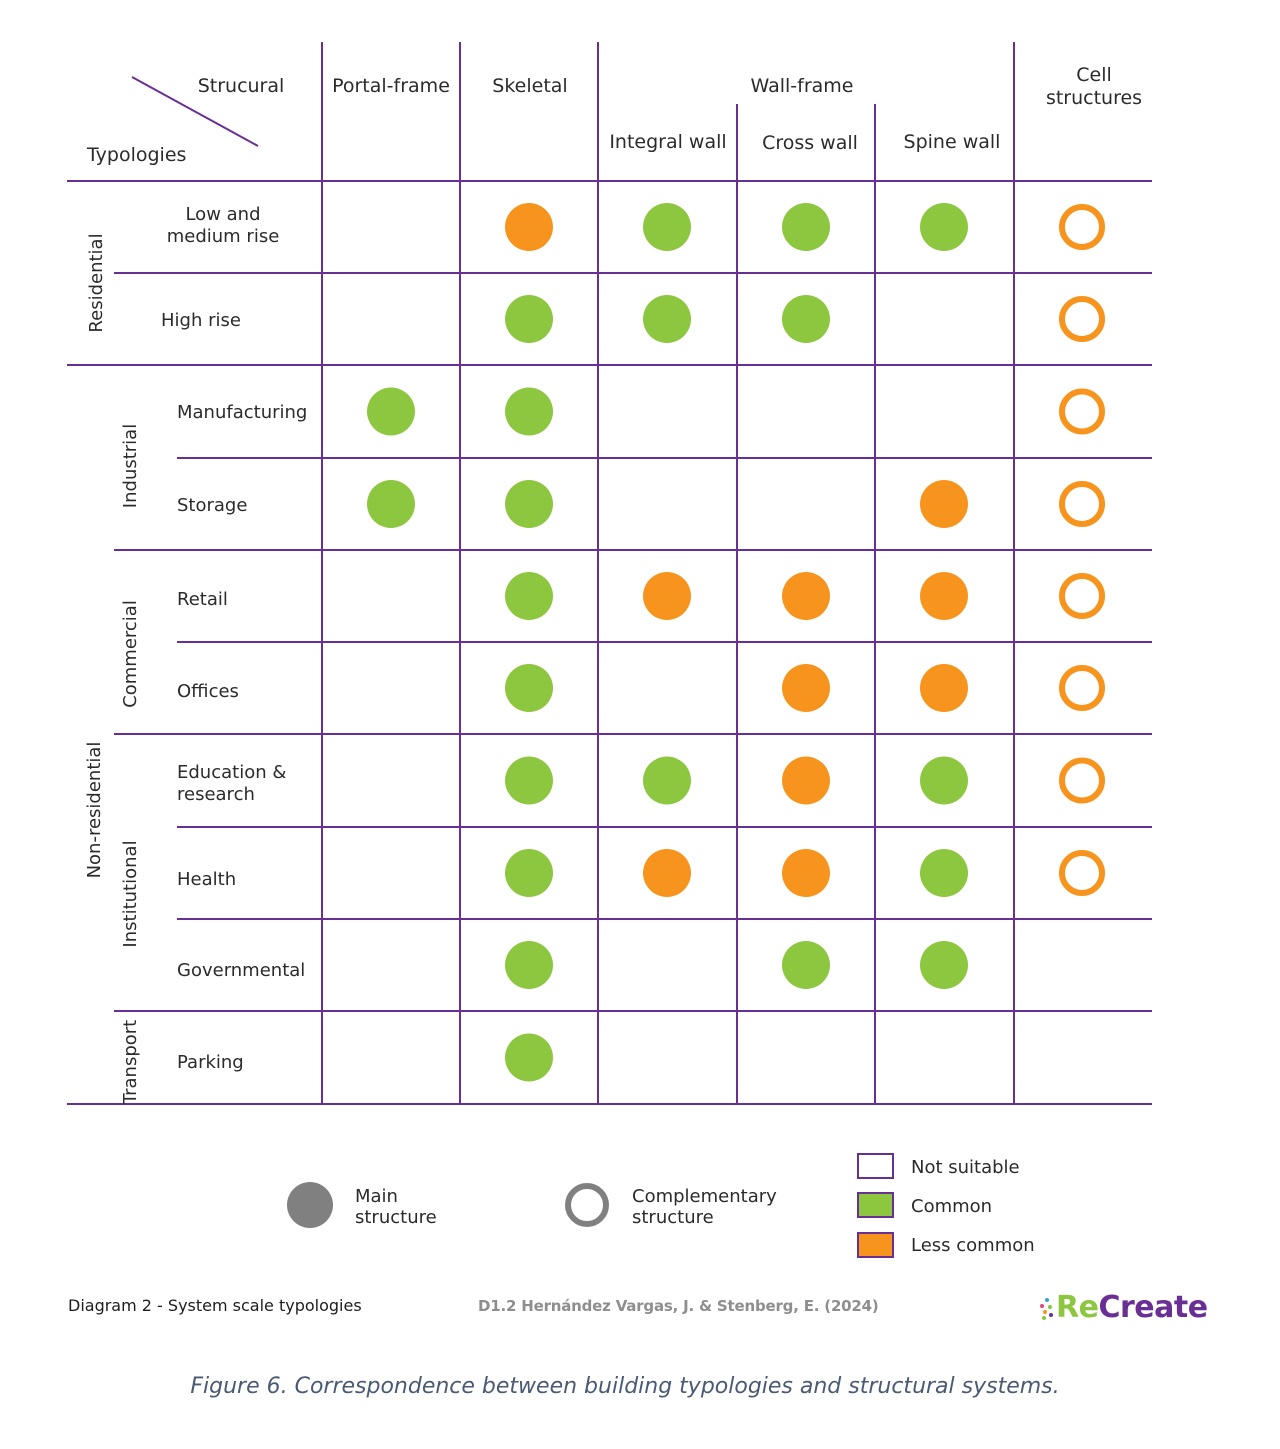 The width and height of the screenshot is (1280, 1449). What do you see at coordinates (673, 1217) in the screenshot?
I see `legend-comp-line2: structure` at bounding box center [673, 1217].